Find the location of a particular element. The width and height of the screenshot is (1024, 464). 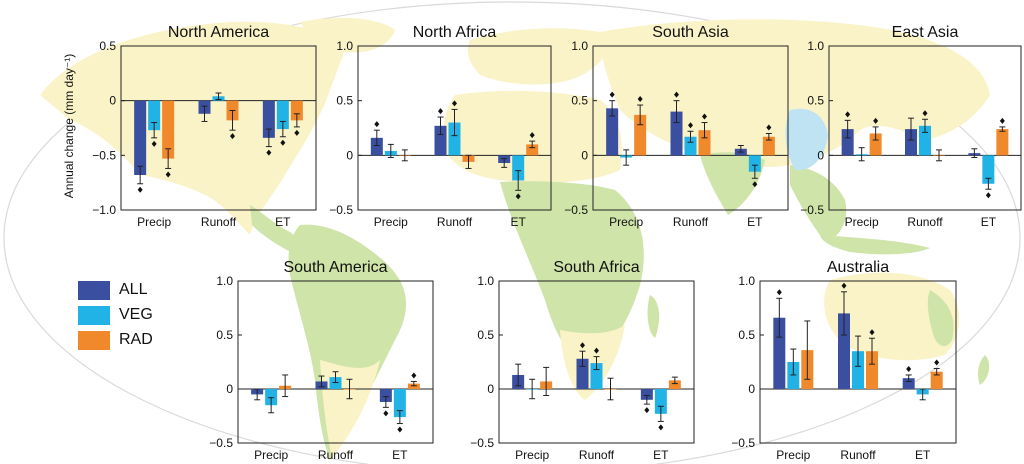

bar-veg-precip is located at coordinates (793, 375).